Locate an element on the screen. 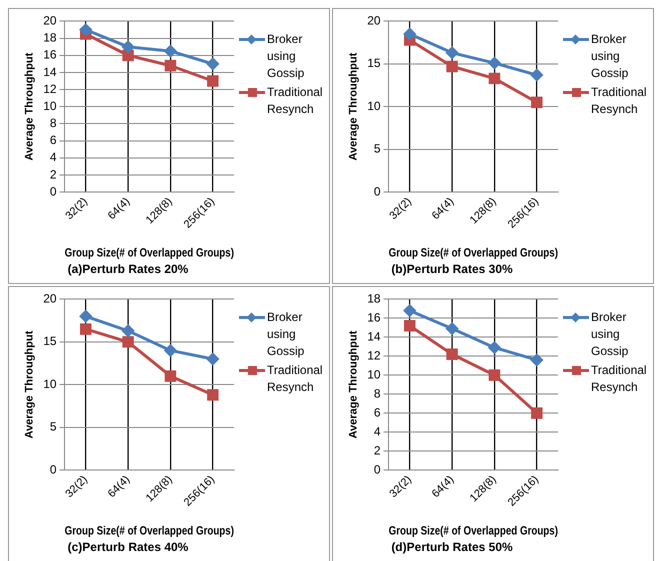 The height and width of the screenshot is (561, 661). text: (c)Perturb Rates 40% is located at coordinates (128, 547).